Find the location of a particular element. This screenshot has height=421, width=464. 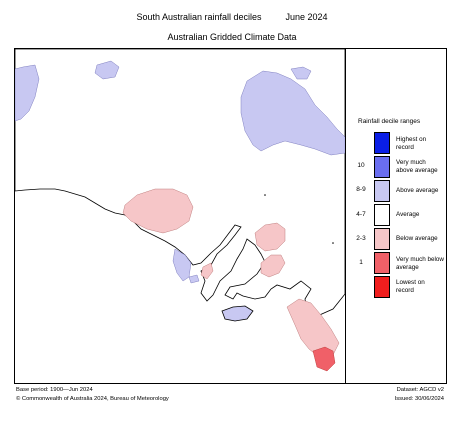

region-above-average-northeast-small is located at coordinates (301, 73).